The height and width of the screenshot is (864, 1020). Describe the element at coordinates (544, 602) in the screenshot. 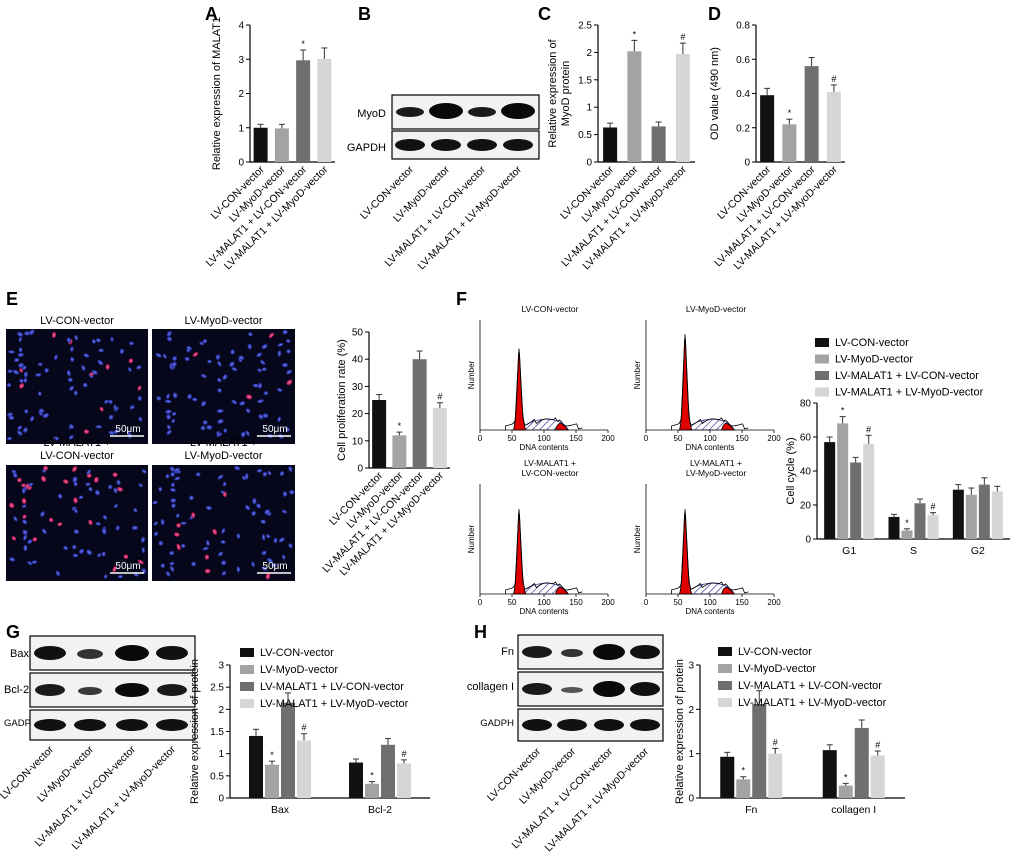

I see `flow-x-tick-label: 100` at that location.